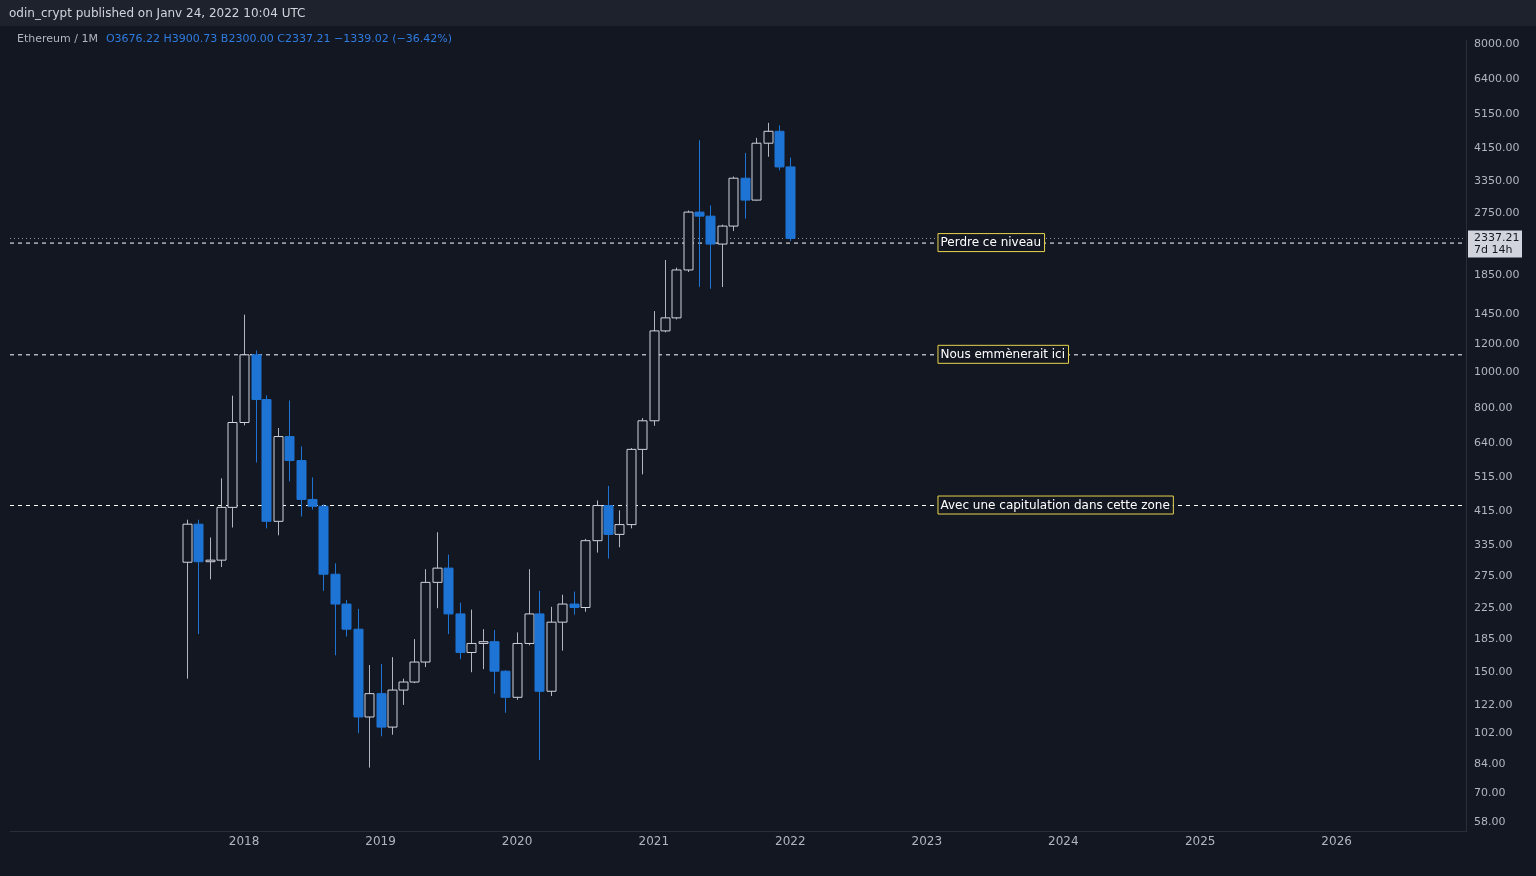 This screenshot has width=1536, height=876. What do you see at coordinates (1497, 244) in the screenshot?
I see `ref-line-label: 2337.21 7d 14h` at bounding box center [1497, 244].